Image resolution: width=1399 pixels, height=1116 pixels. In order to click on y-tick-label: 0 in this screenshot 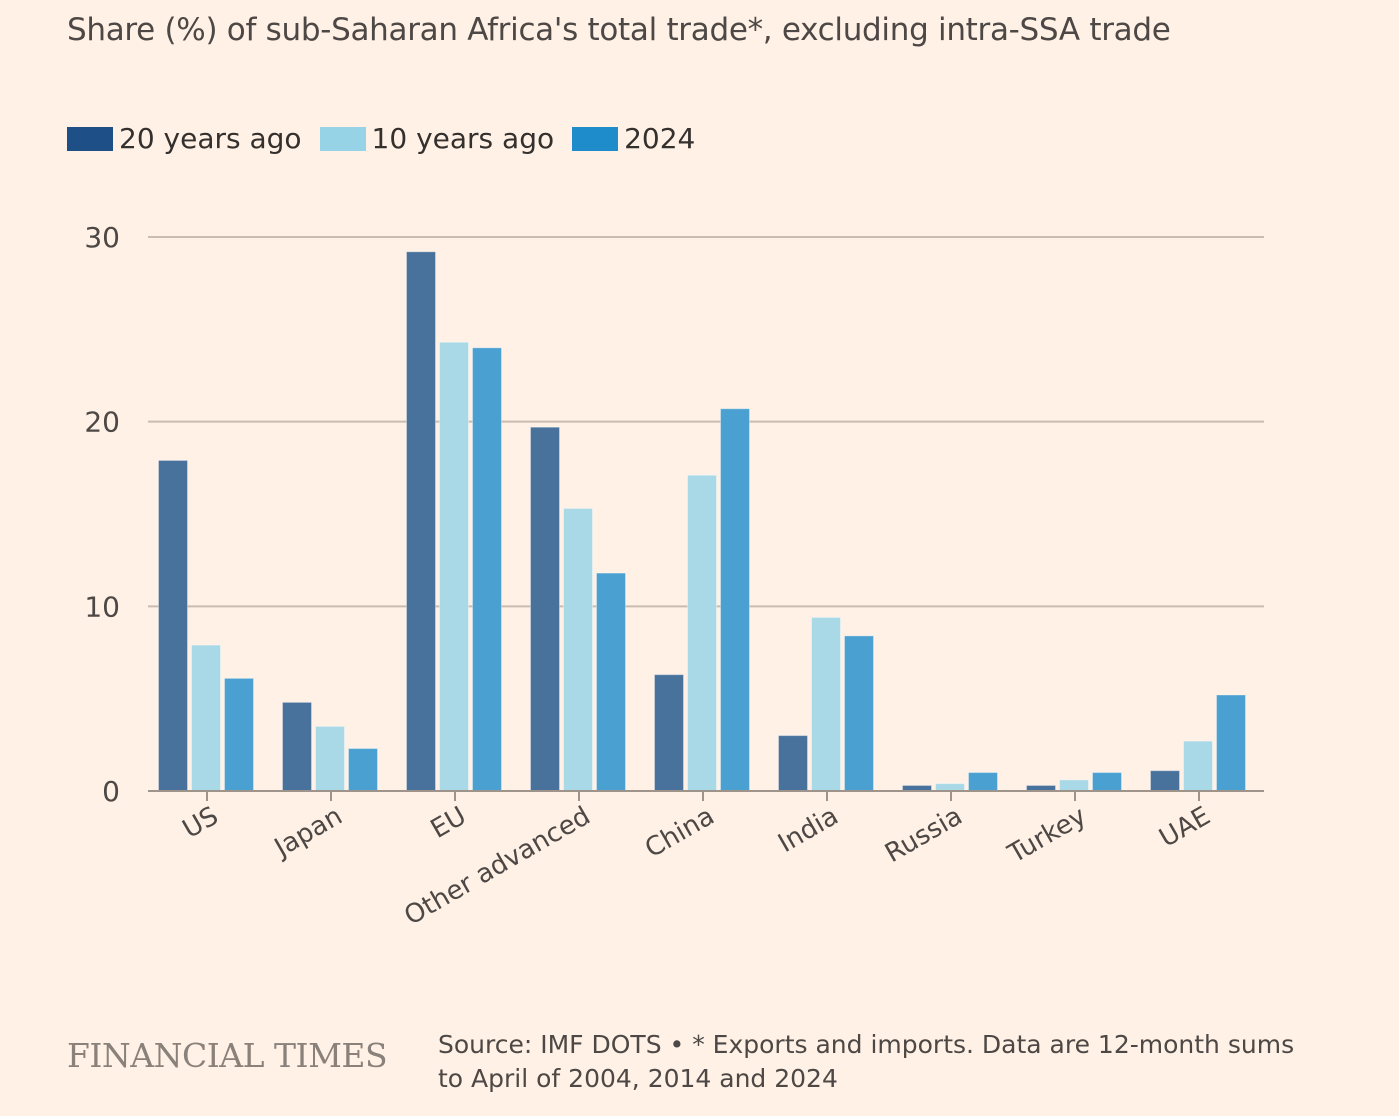, I will do `click(111, 791)`.